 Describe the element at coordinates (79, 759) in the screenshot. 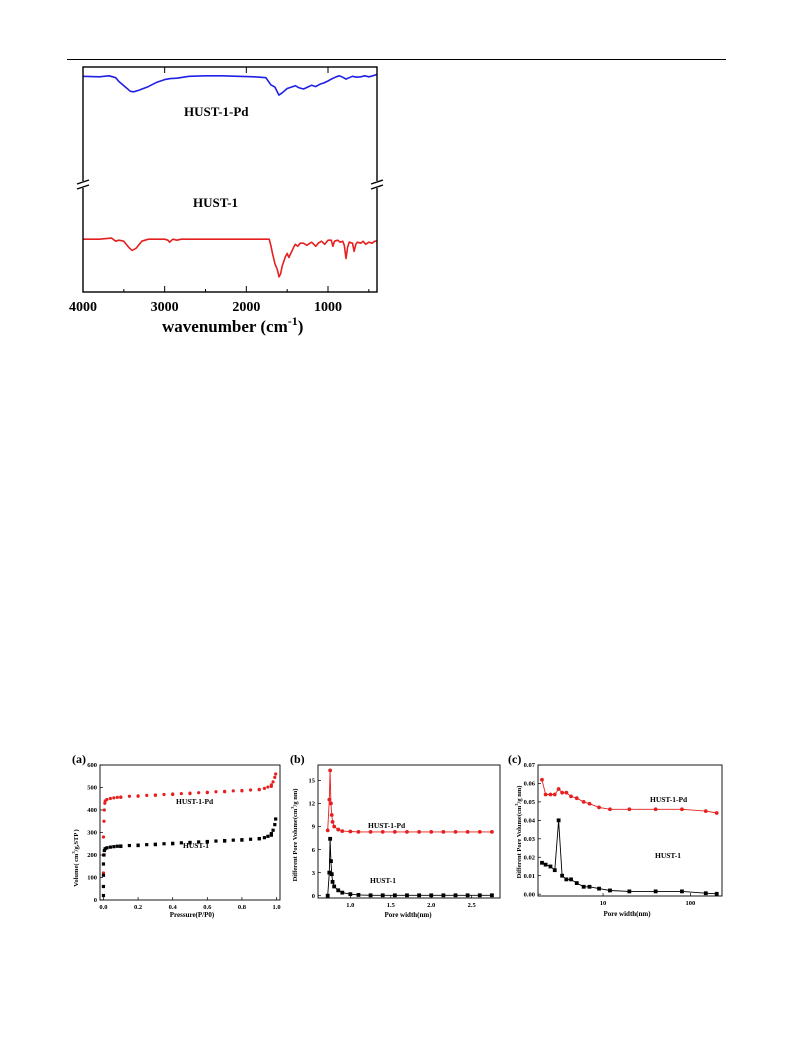

I see `panel-a-label: (a)` at that location.